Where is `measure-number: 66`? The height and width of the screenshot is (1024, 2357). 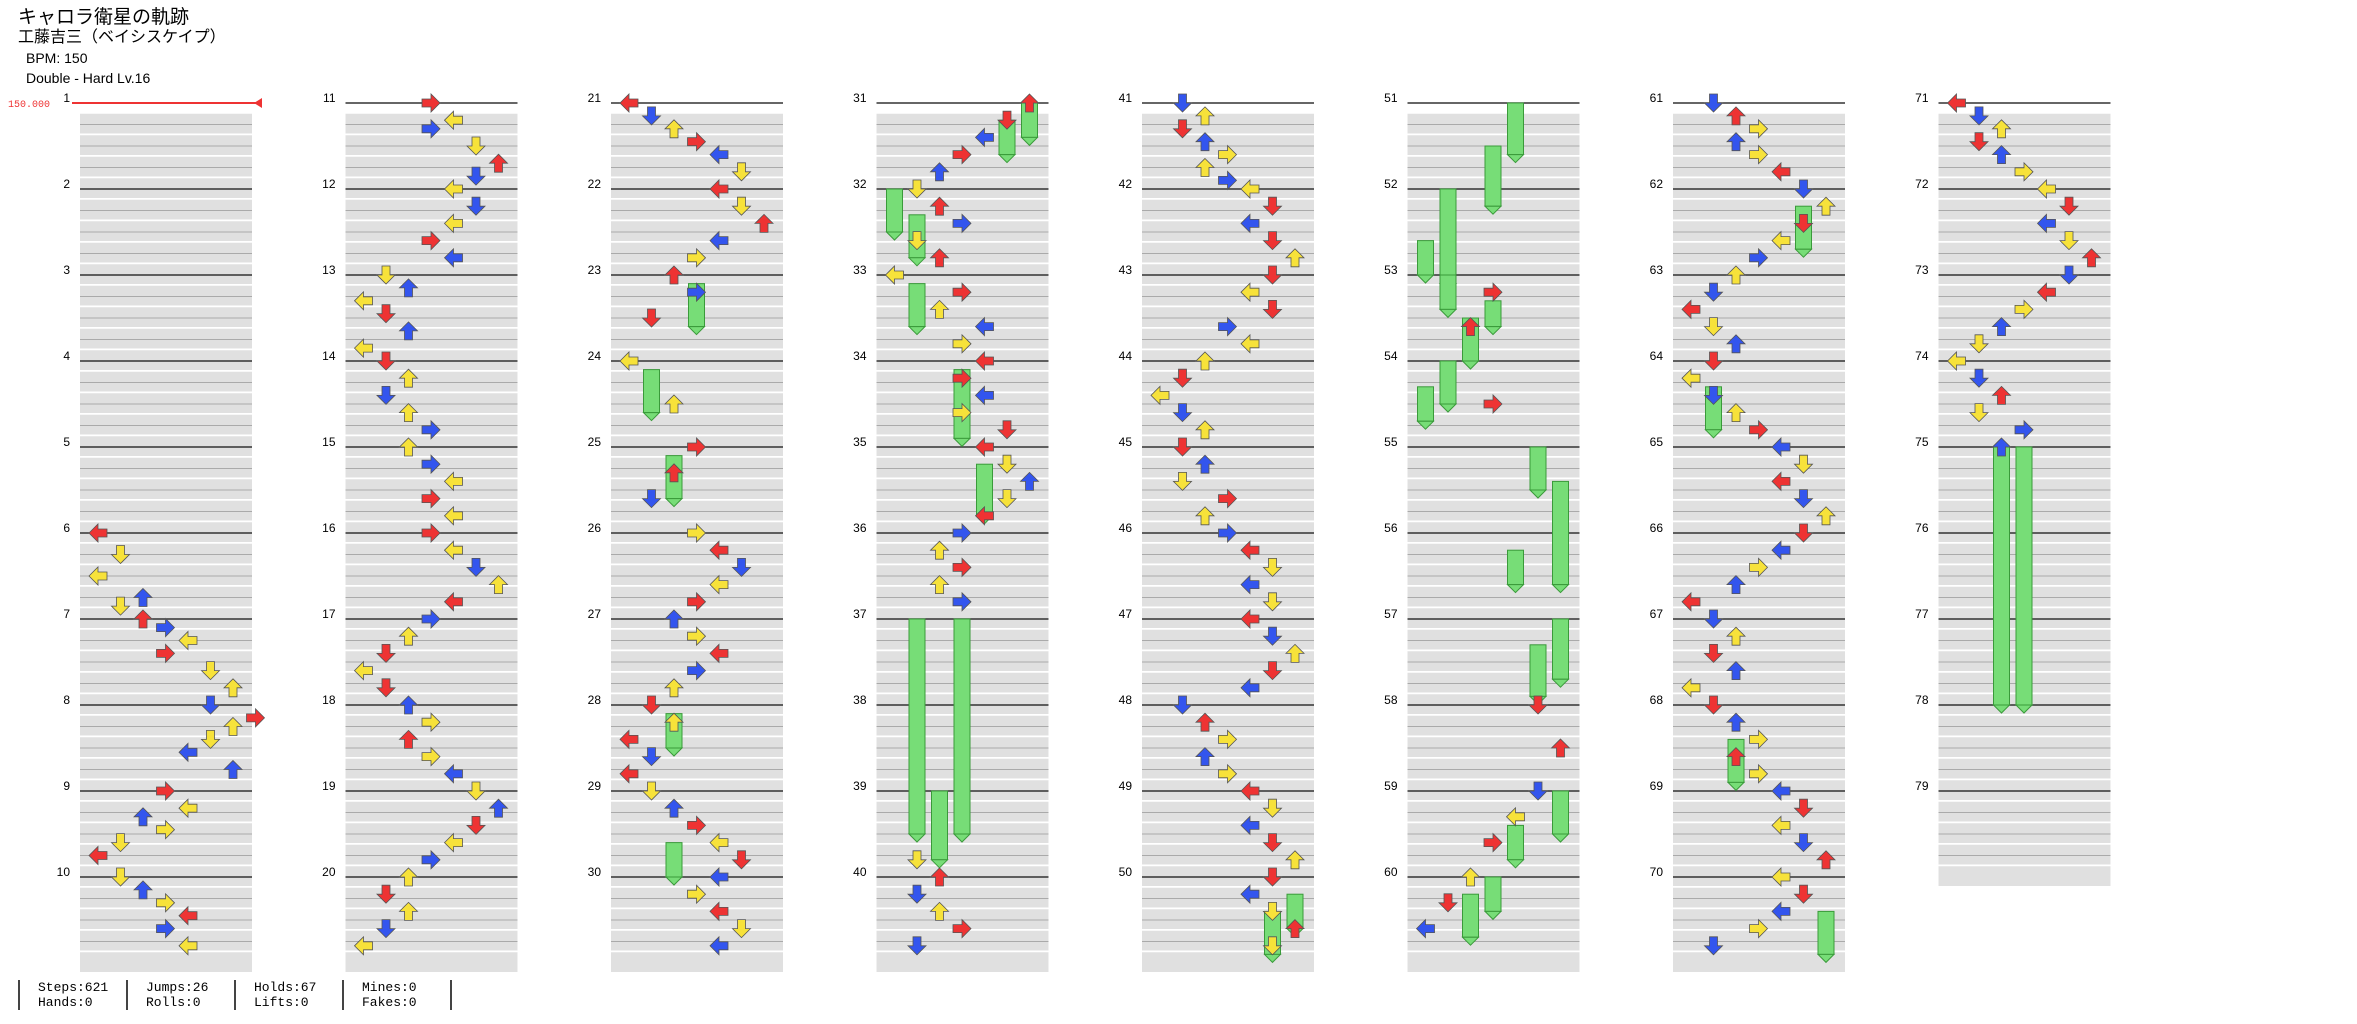 measure-number: 66 is located at coordinates (1657, 528).